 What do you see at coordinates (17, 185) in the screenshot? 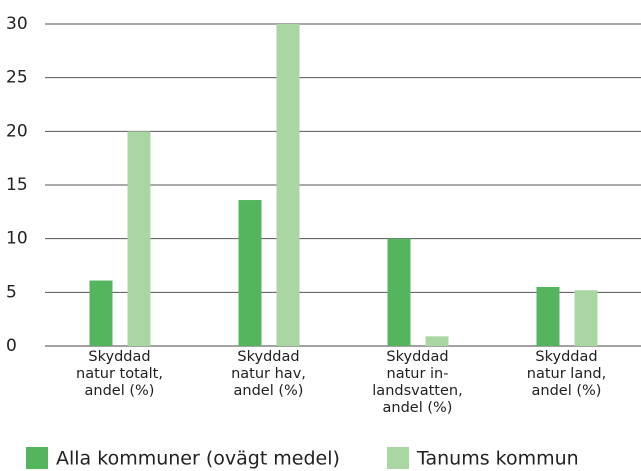
I see `y-tick-label: 15` at bounding box center [17, 185].